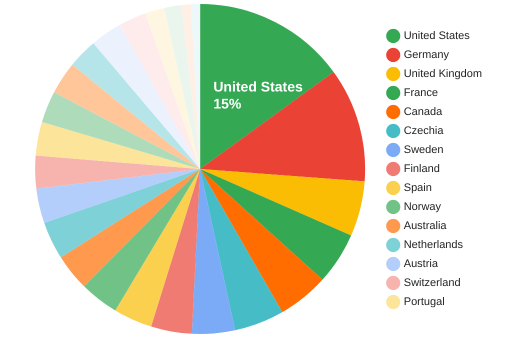 This screenshot has height=338, width=512. What do you see at coordinates (443, 74) in the screenshot?
I see `legend-label: United Kingdom` at bounding box center [443, 74].